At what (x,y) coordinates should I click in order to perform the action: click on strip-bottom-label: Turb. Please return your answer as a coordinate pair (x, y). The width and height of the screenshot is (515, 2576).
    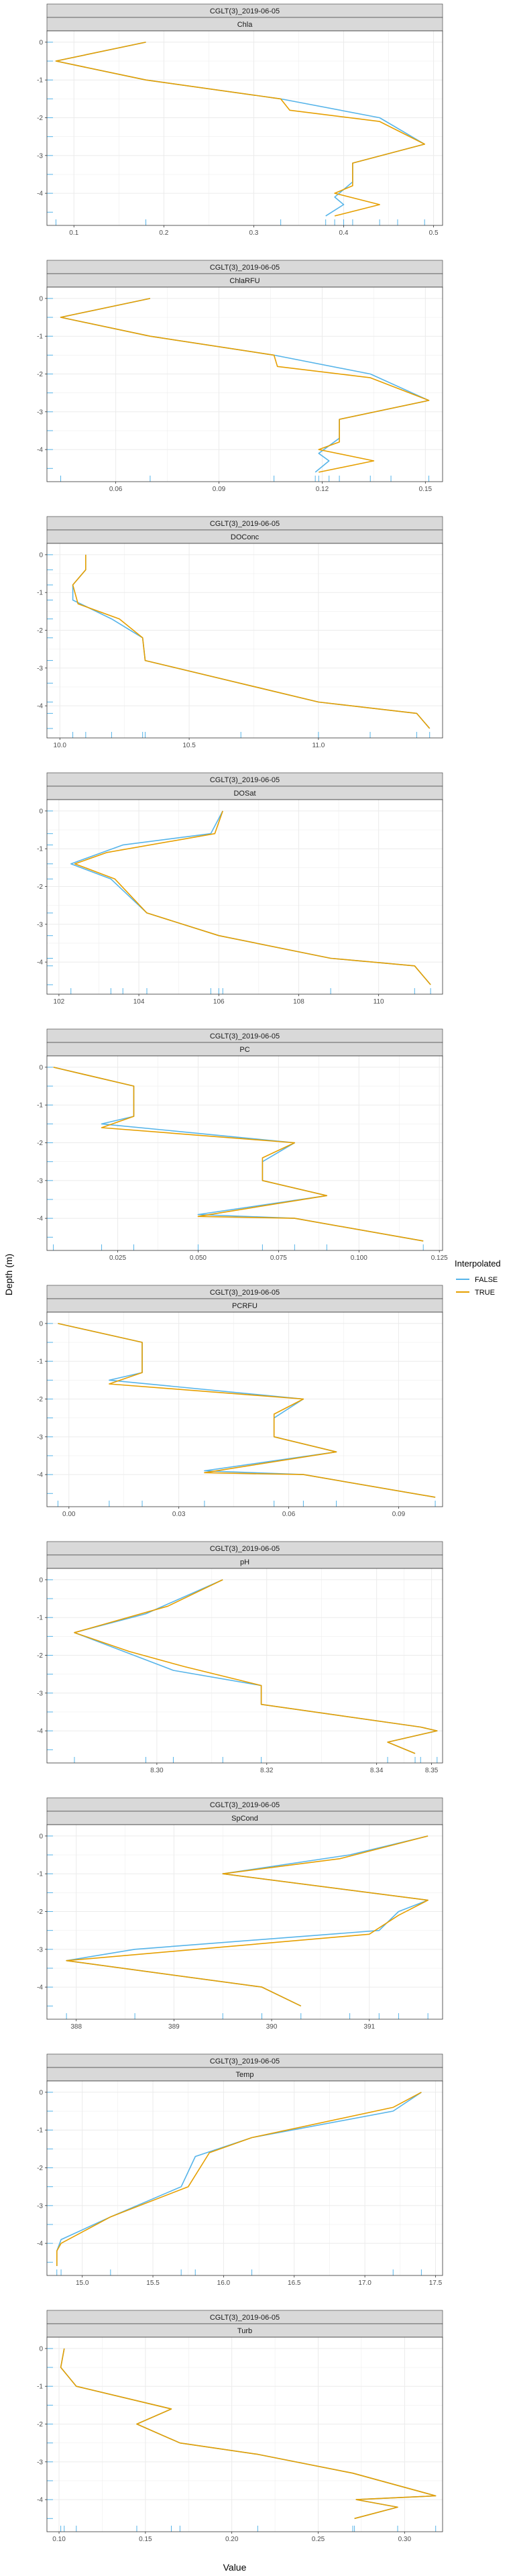
    Looking at the image, I should click on (244, 2331).